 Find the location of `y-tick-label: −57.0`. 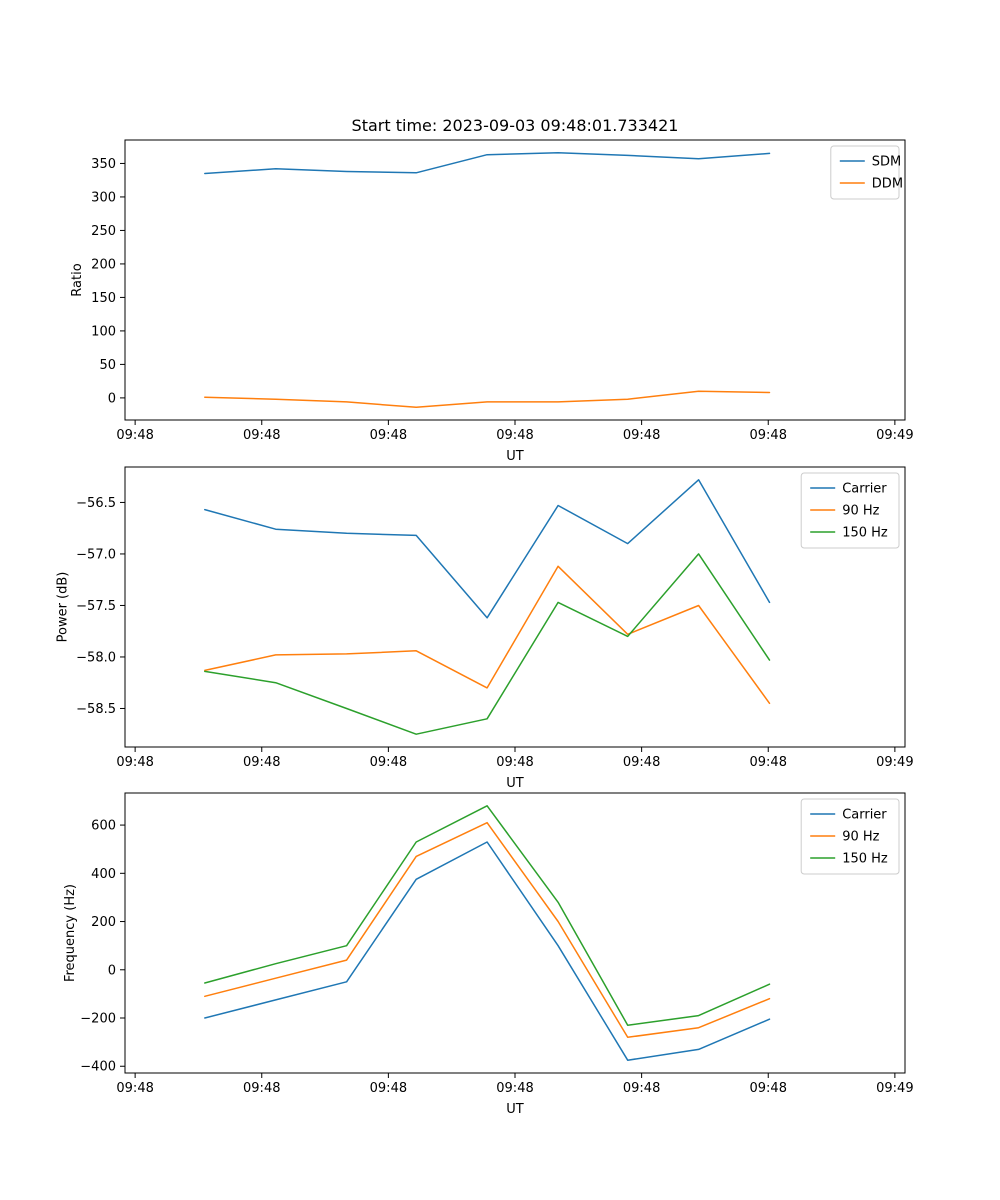

y-tick-label: −57.0 is located at coordinates (96, 554).